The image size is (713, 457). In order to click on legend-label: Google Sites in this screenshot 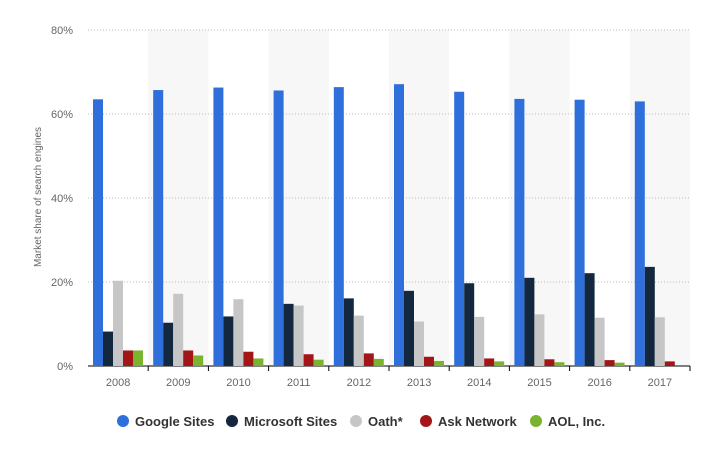, I will do `click(174, 421)`.